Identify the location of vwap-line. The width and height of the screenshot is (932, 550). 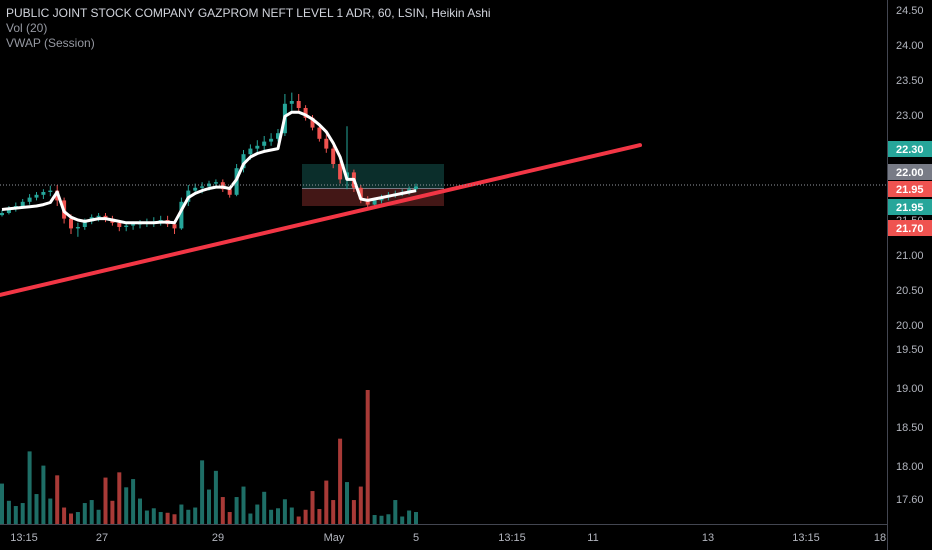
(209, 167).